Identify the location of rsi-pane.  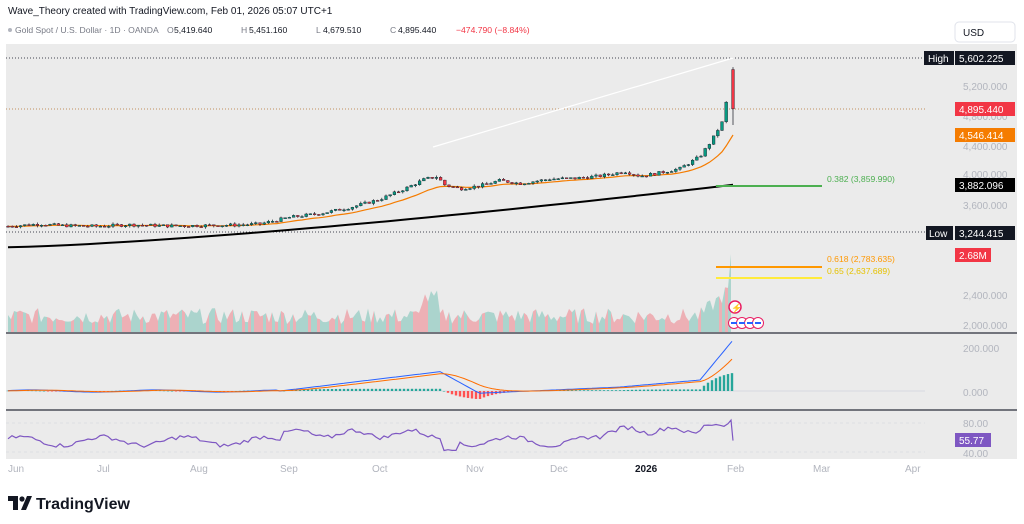
(511, 435).